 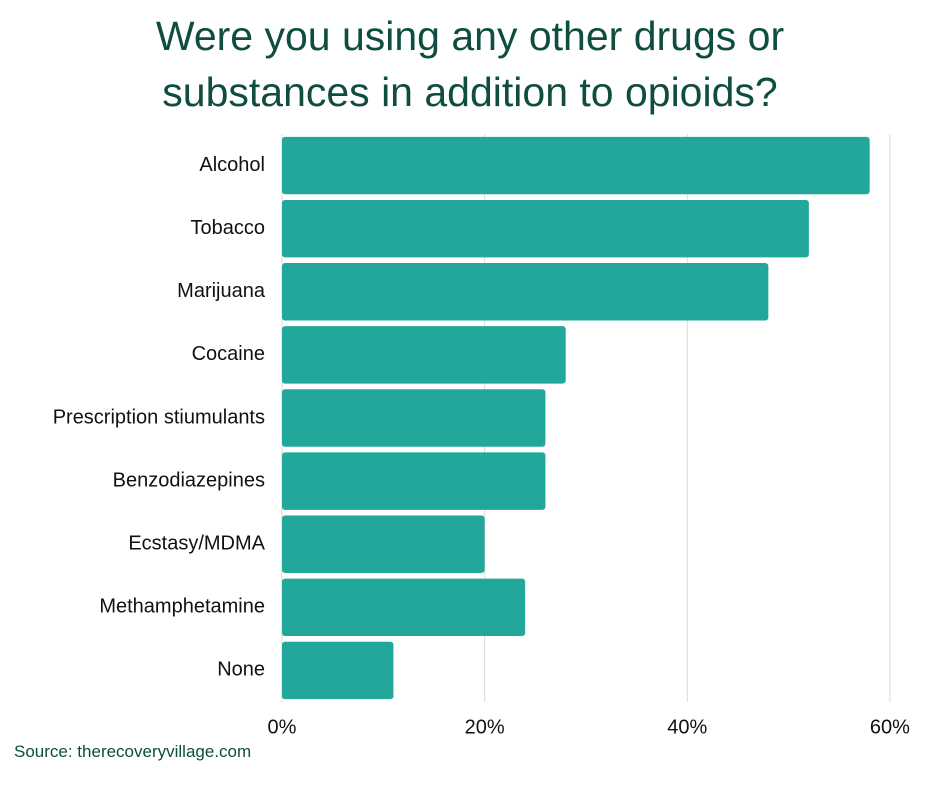 I want to click on x-tick-label: 60%, so click(x=890, y=727).